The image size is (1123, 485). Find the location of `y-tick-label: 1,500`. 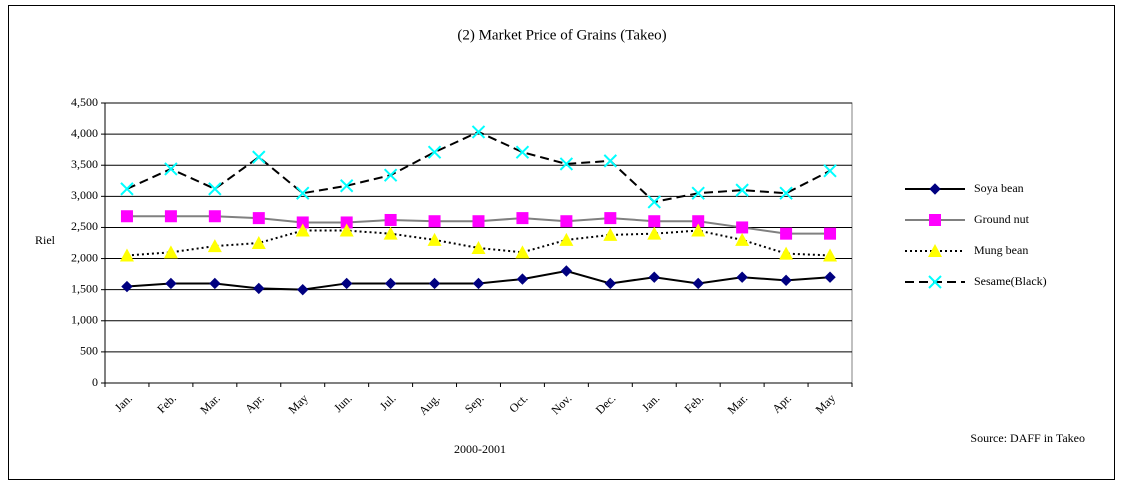

y-tick-label: 1,500 is located at coordinates (84, 288).